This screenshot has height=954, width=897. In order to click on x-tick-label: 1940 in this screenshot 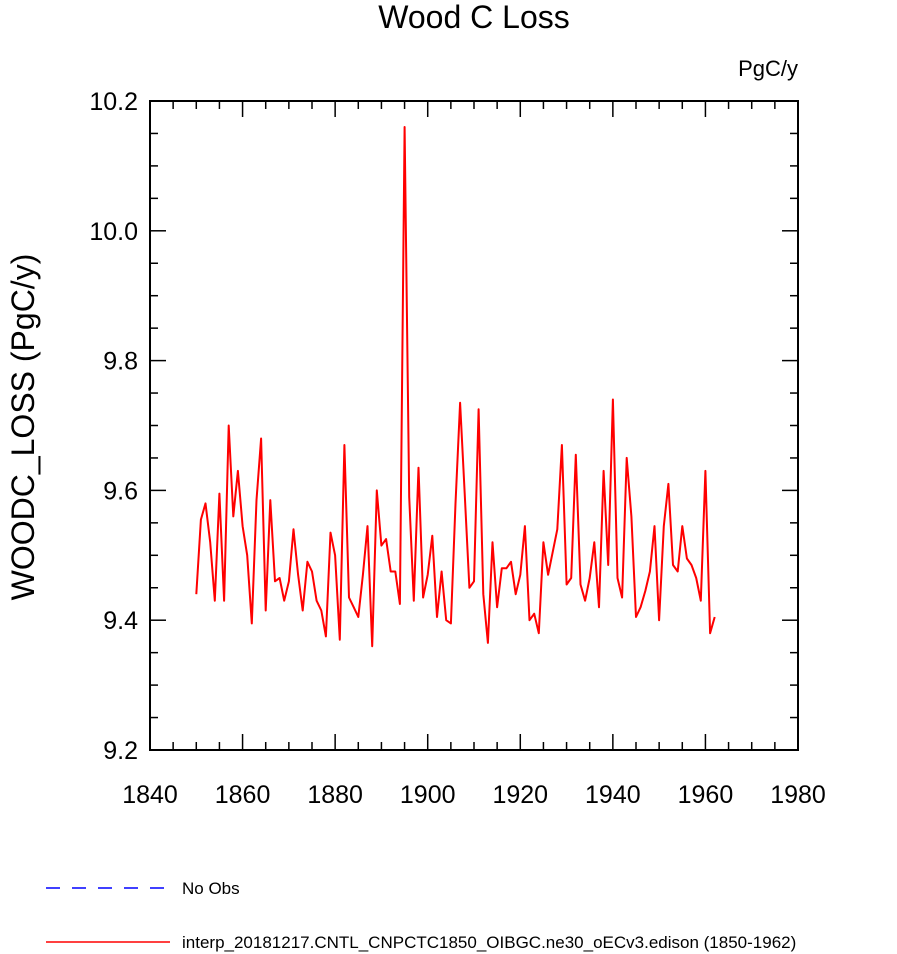, I will do `click(613, 795)`.